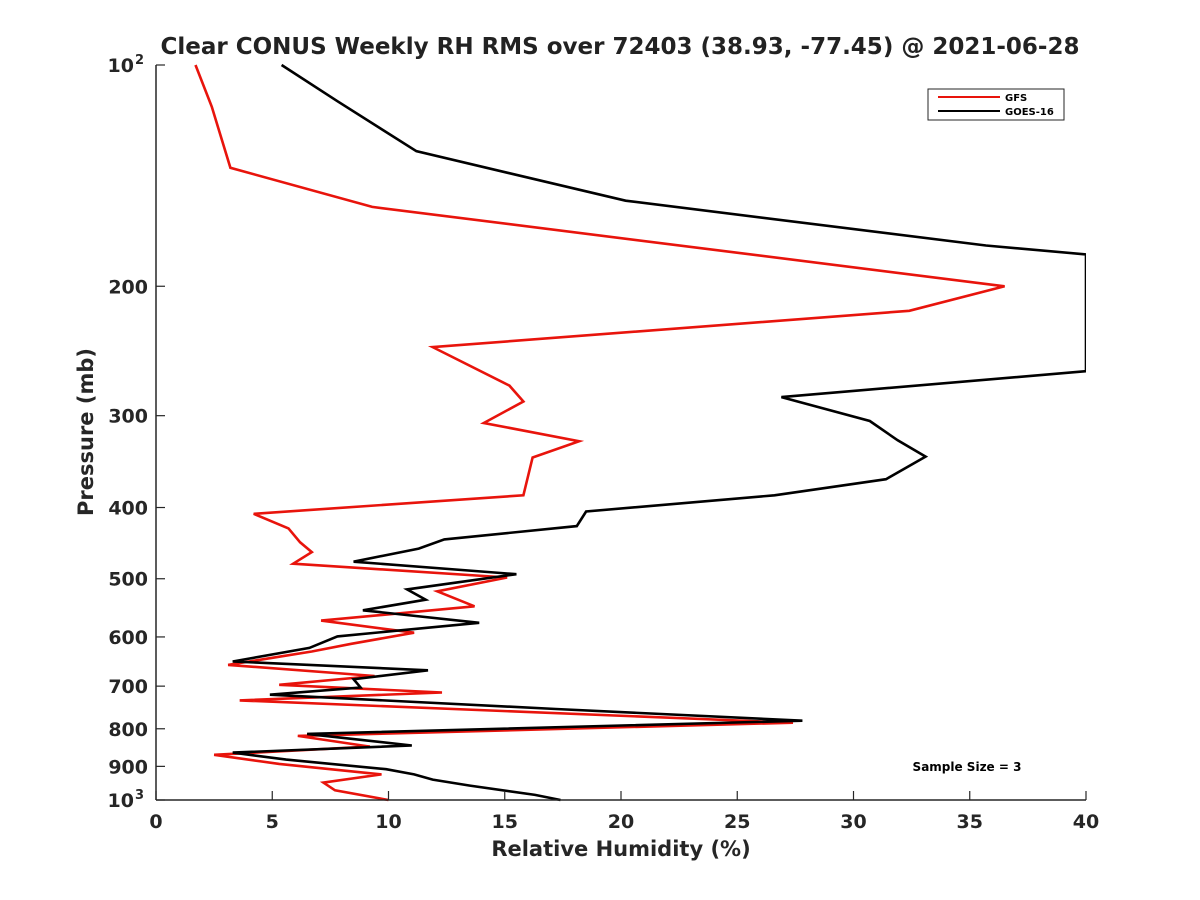 The width and height of the screenshot is (1200, 900). Describe the element at coordinates (1029, 112) in the screenshot. I see `legend-label-goes-16: GOES-16` at that location.